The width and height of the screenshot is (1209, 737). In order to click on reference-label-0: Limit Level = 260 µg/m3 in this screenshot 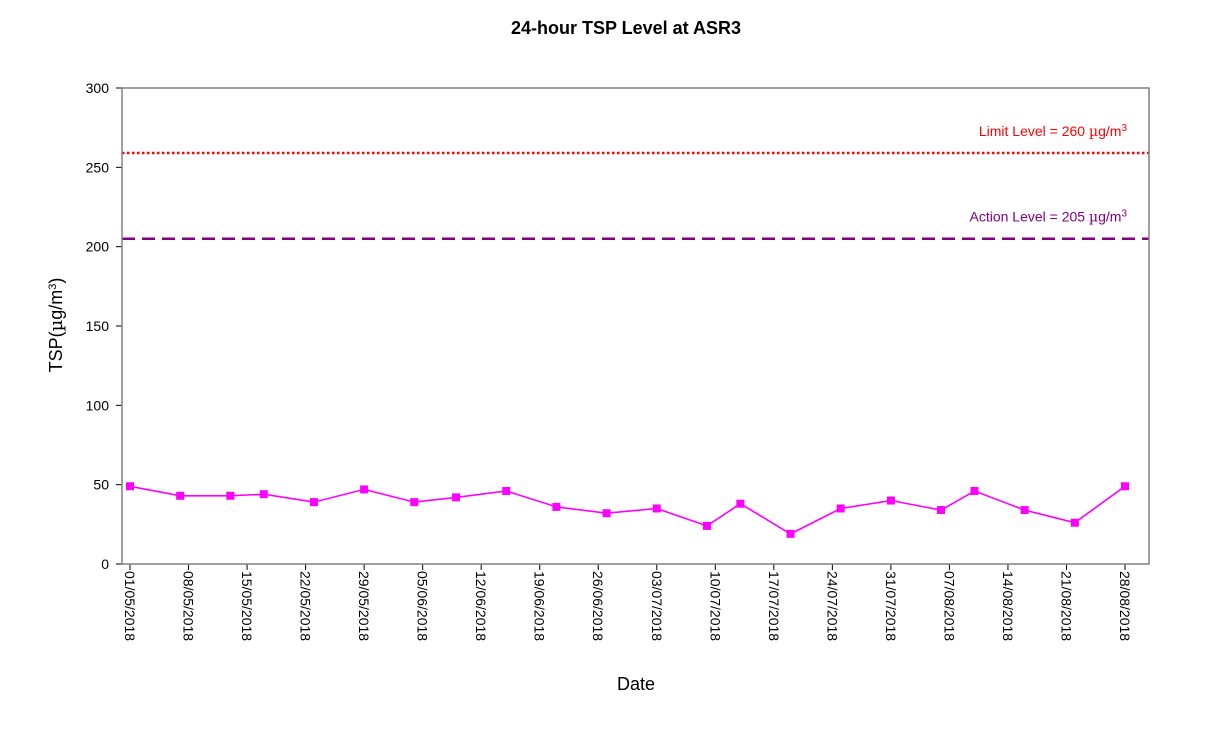, I will do `click(1053, 132)`.